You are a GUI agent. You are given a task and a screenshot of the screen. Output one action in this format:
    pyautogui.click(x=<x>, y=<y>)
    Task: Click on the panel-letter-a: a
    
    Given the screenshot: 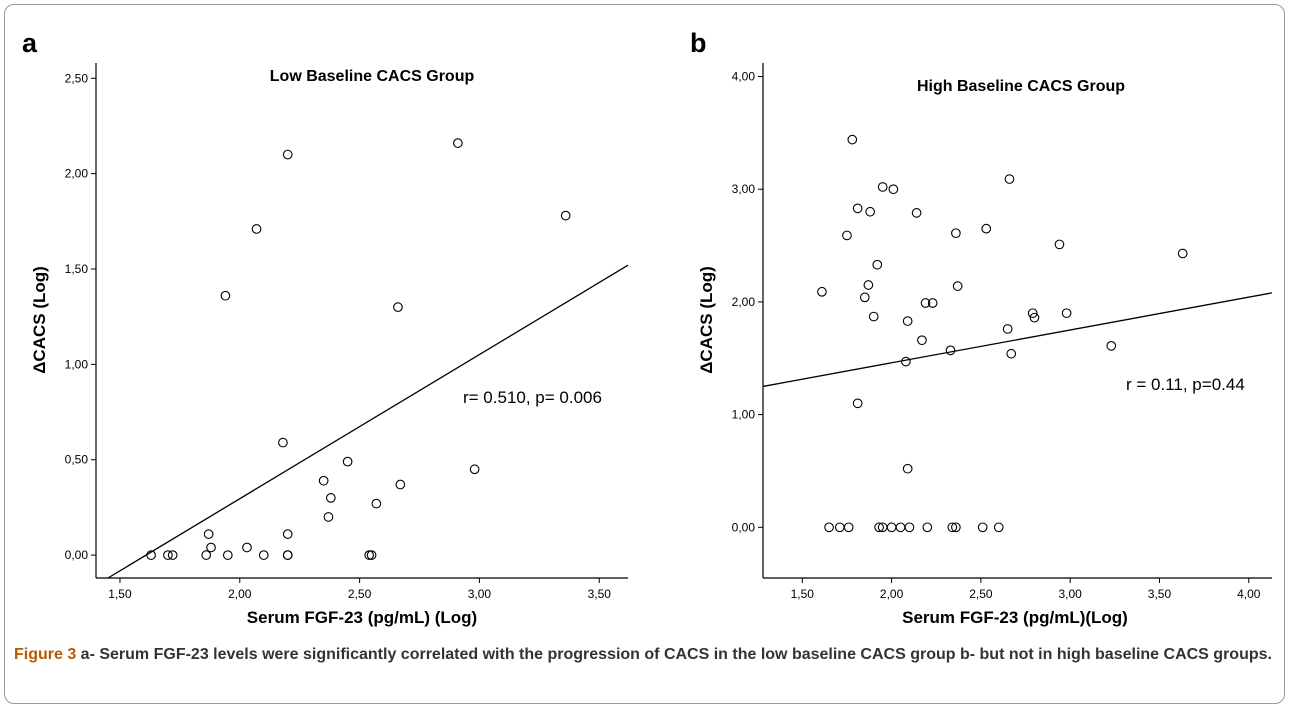 What is the action you would take?
    pyautogui.click(x=30, y=43)
    